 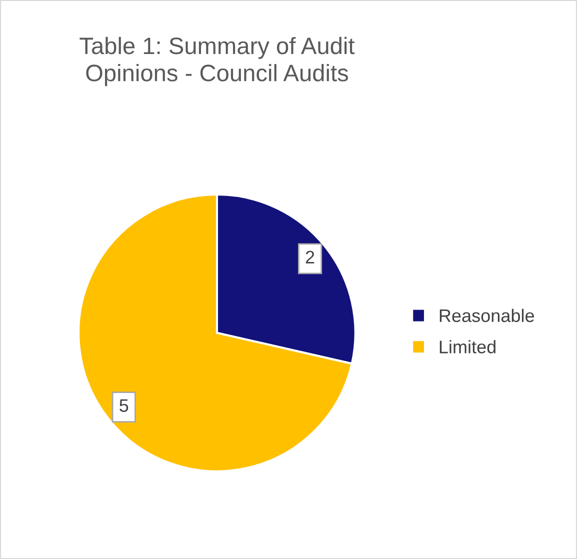 What do you see at coordinates (217, 61) in the screenshot?
I see `chart-title: Table 1: Summary of Audit Opinions - Council Audits` at bounding box center [217, 61].